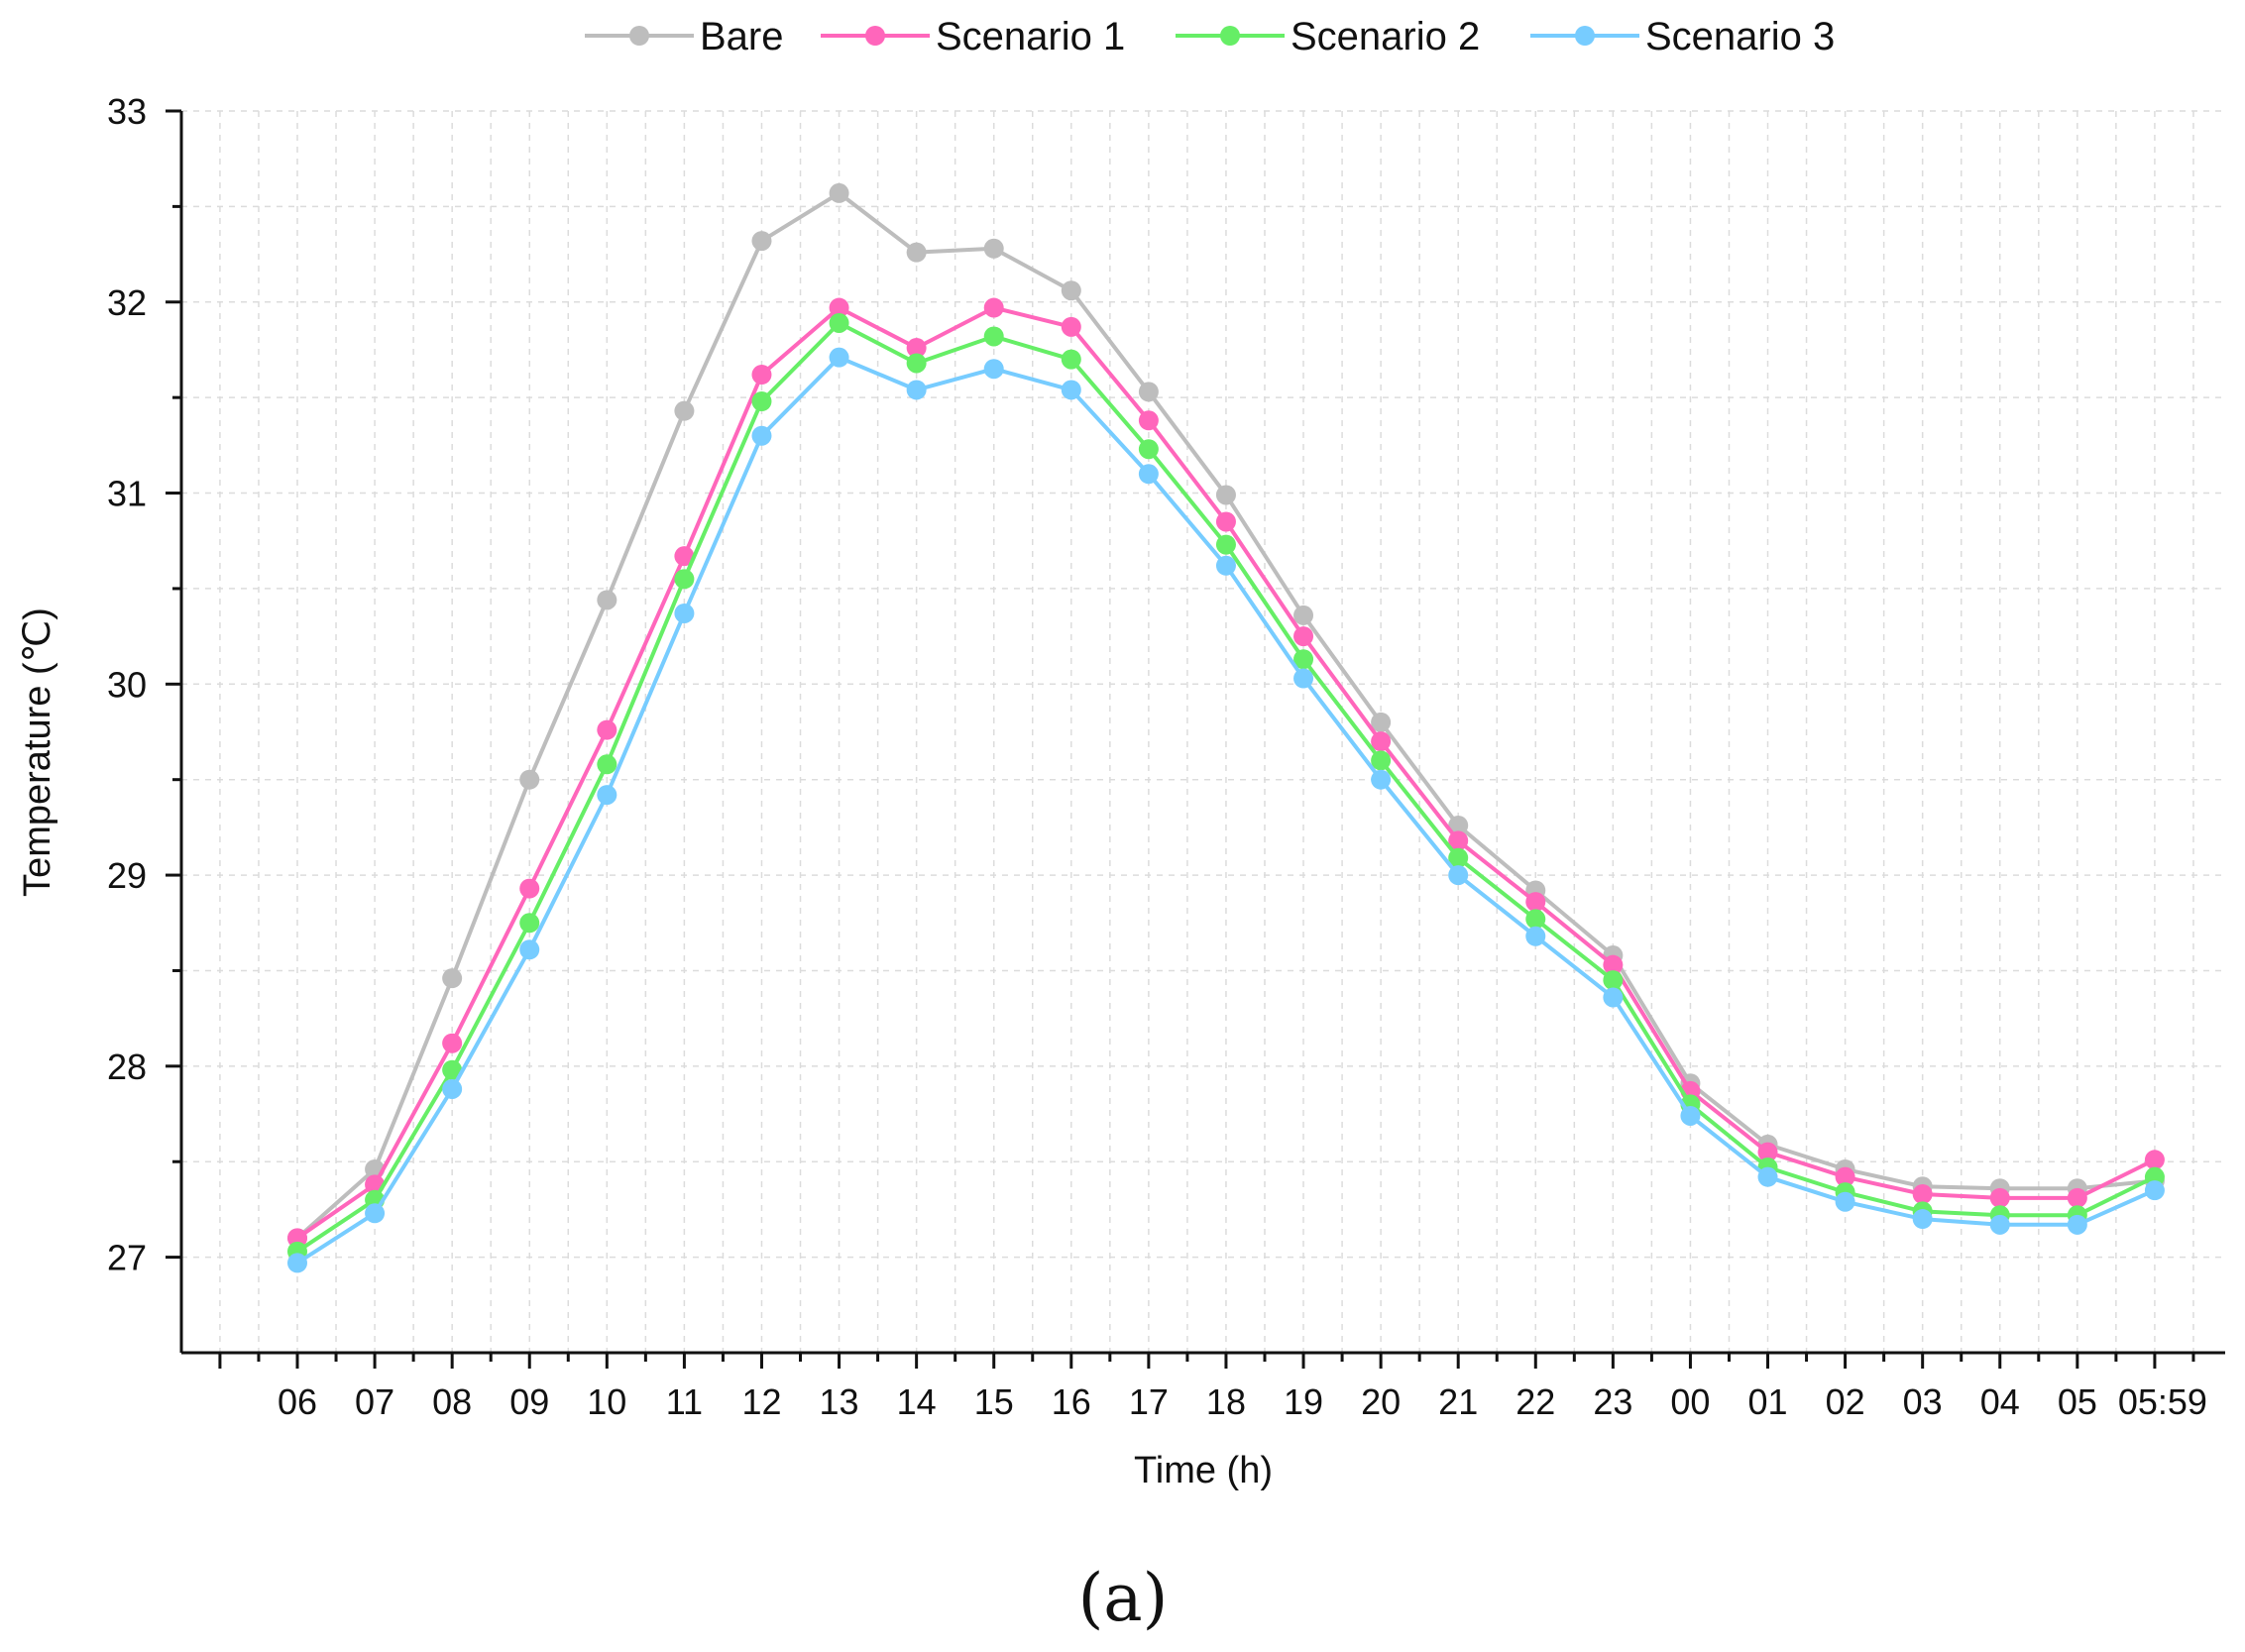  What do you see at coordinates (1071, 1402) in the screenshot?
I see `x-tick-label: 16` at bounding box center [1071, 1402].